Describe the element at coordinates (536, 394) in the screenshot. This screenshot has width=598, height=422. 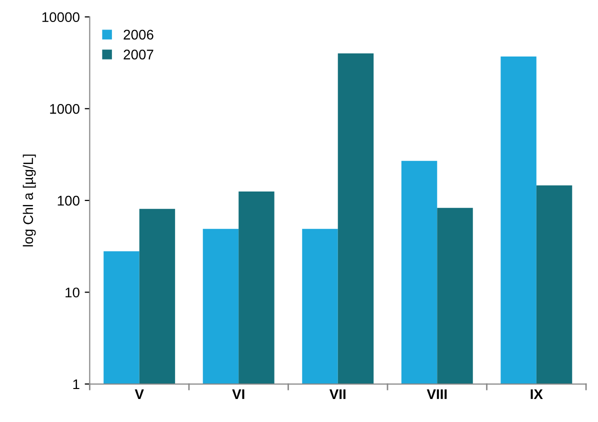
I see `x-tick-label: IX` at that location.